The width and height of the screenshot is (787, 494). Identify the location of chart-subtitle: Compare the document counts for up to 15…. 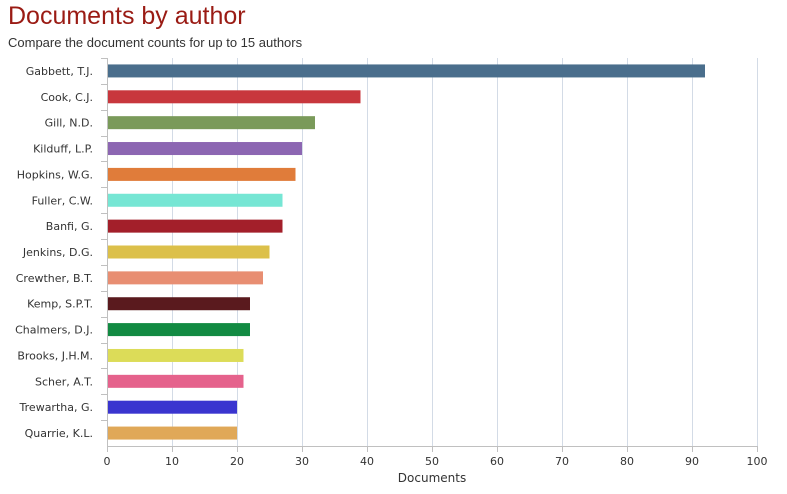
(155, 42).